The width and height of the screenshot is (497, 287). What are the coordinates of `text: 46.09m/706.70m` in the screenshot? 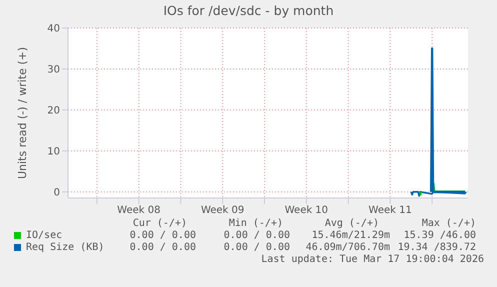 It's located at (348, 247).